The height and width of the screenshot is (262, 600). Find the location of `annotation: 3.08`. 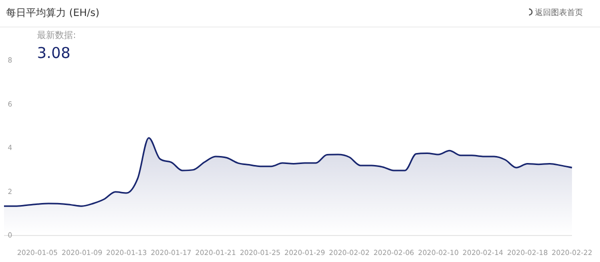

annotation: 3.08 is located at coordinates (53, 53).